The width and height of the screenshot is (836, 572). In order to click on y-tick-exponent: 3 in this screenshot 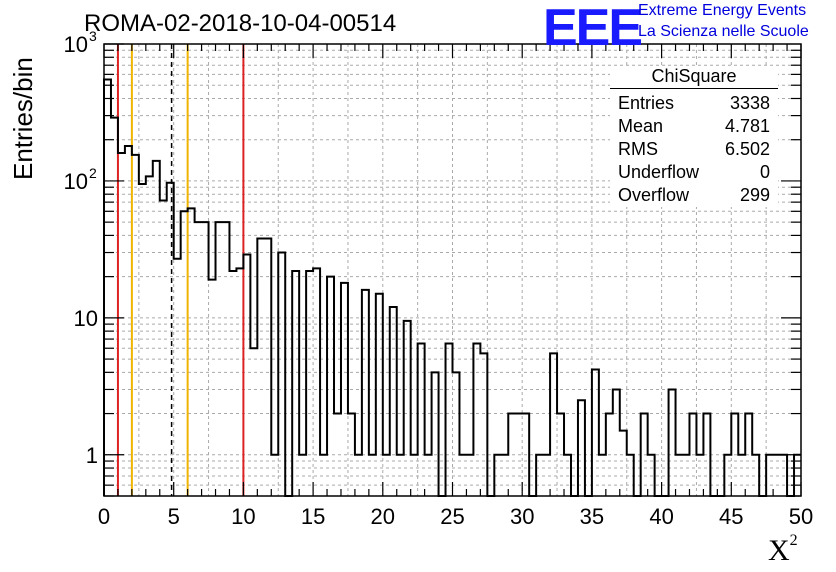, I will do `click(93, 36)`.